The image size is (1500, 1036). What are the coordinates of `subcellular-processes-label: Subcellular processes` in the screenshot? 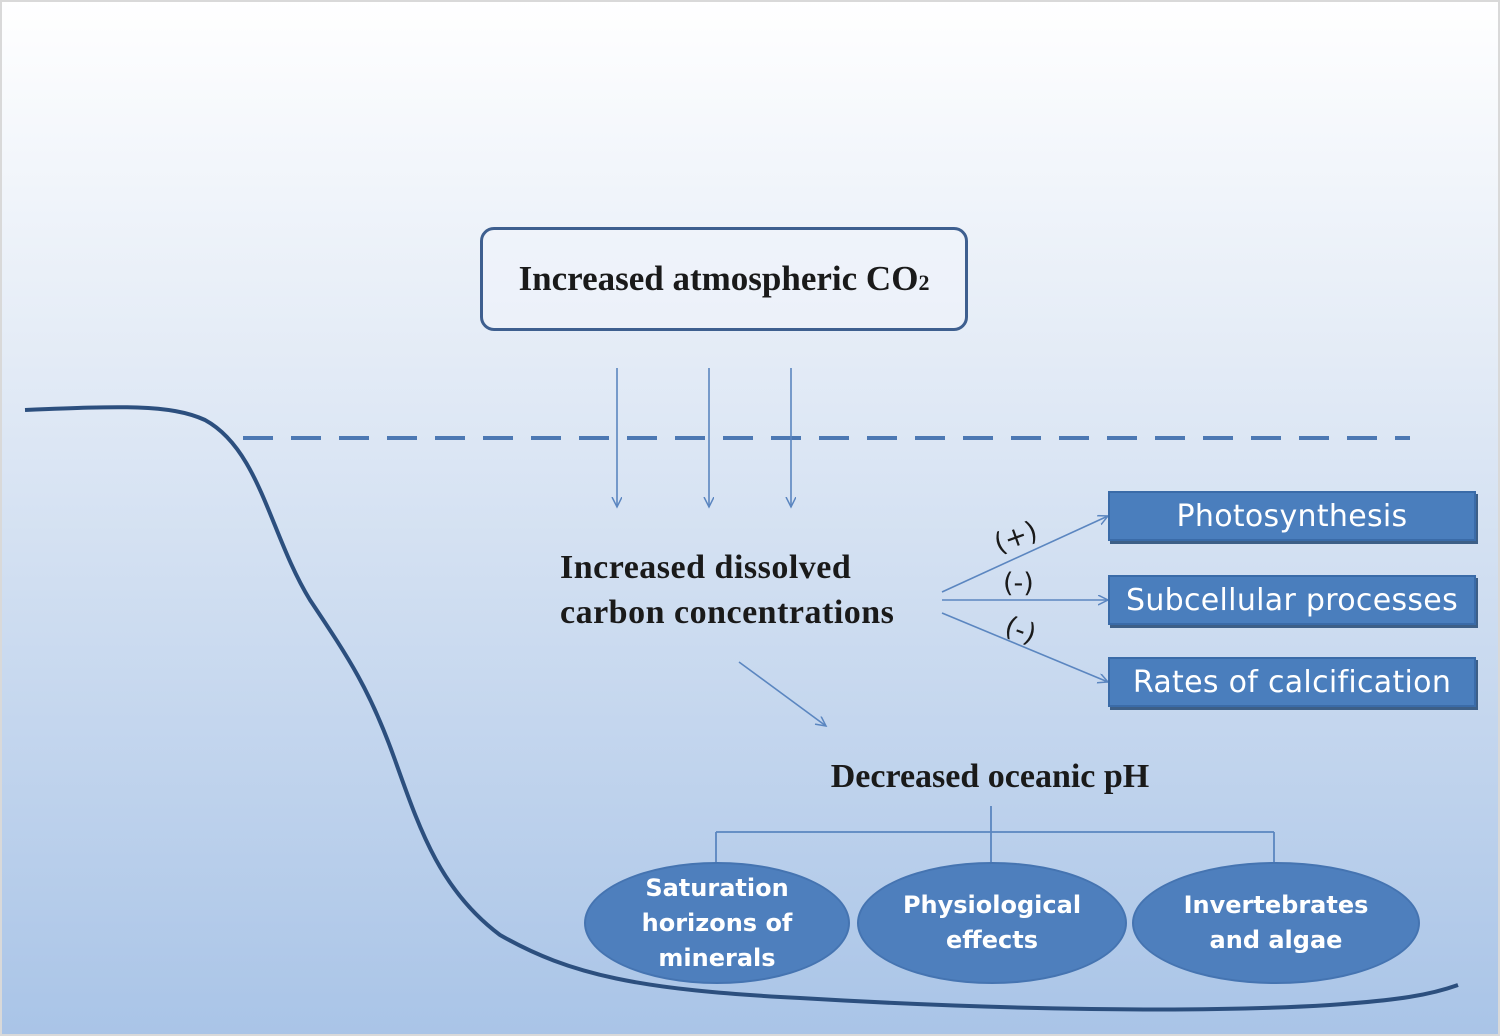 It's located at (1292, 600).